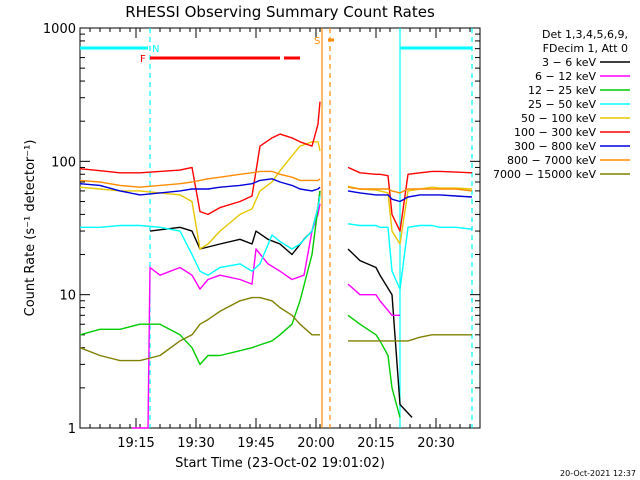 The width and height of the screenshot is (640, 480). Describe the element at coordinates (555, 146) in the screenshot. I see `legend-entry: 300 − 800 keV` at that location.